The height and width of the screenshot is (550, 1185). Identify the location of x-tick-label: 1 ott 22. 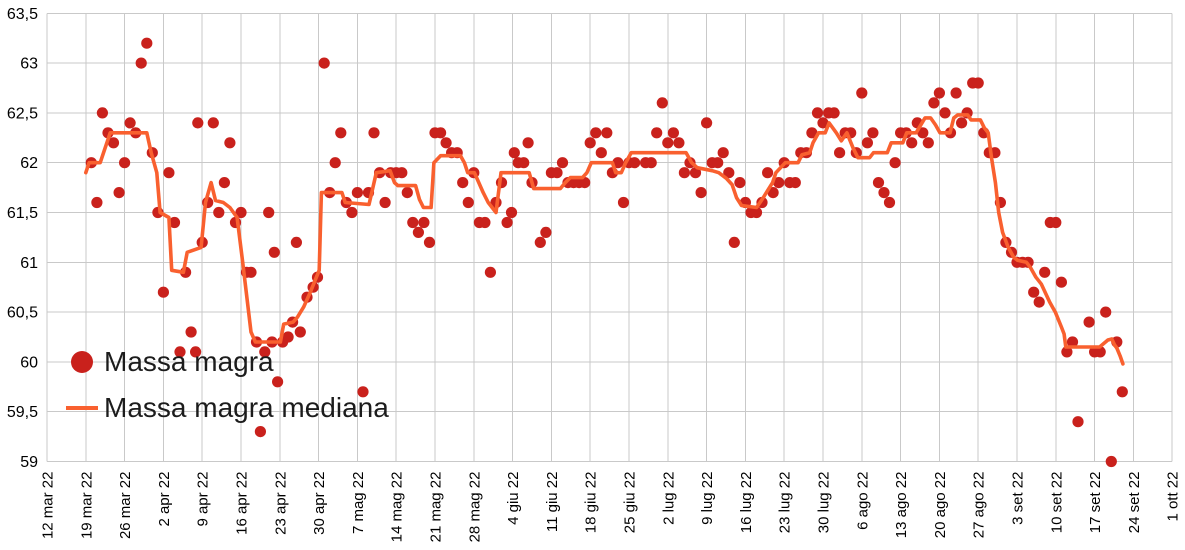
(1173, 497).